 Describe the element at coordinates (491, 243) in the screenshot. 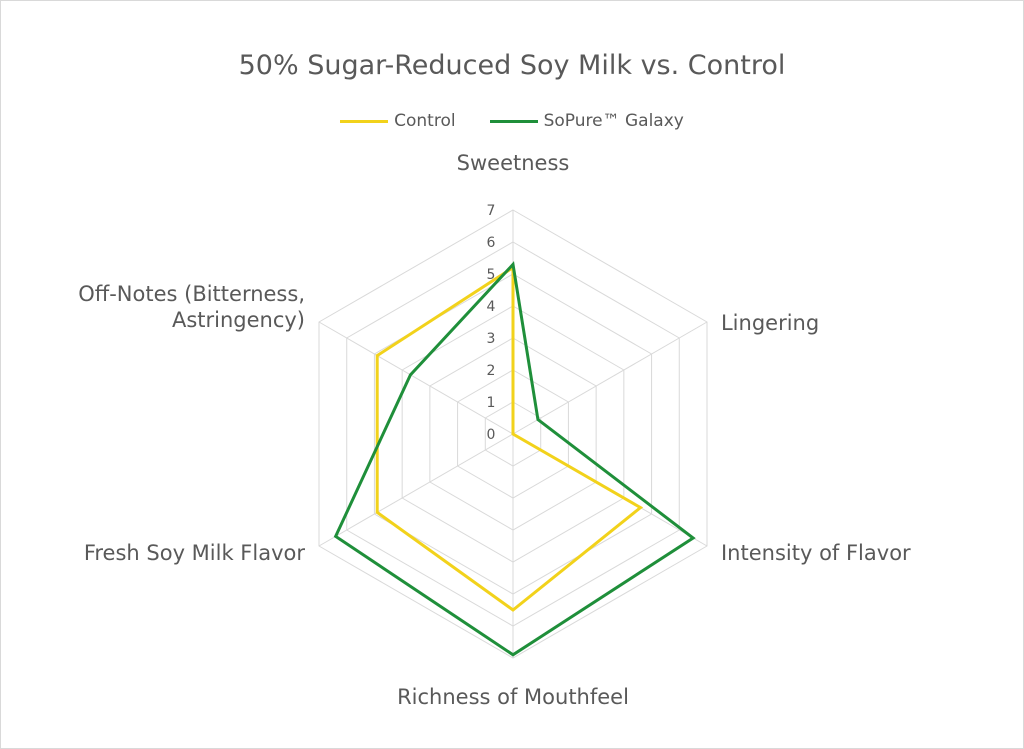

I see `tick-label-6: 6` at that location.